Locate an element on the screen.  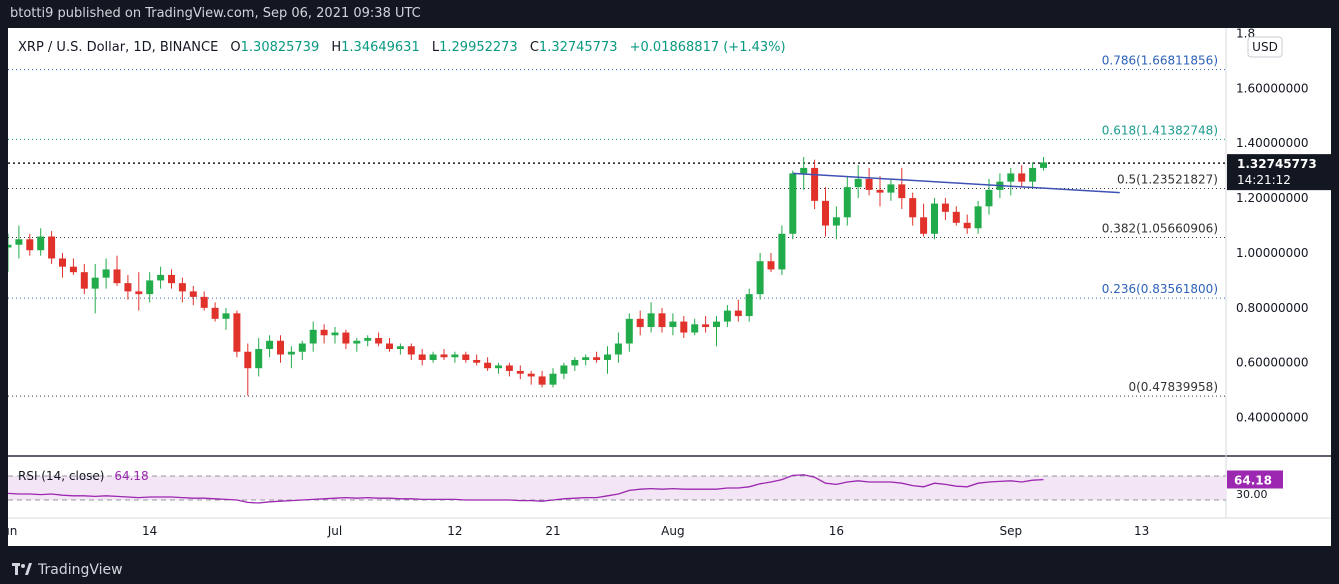
high-value: 1.34649631 is located at coordinates (380, 47).